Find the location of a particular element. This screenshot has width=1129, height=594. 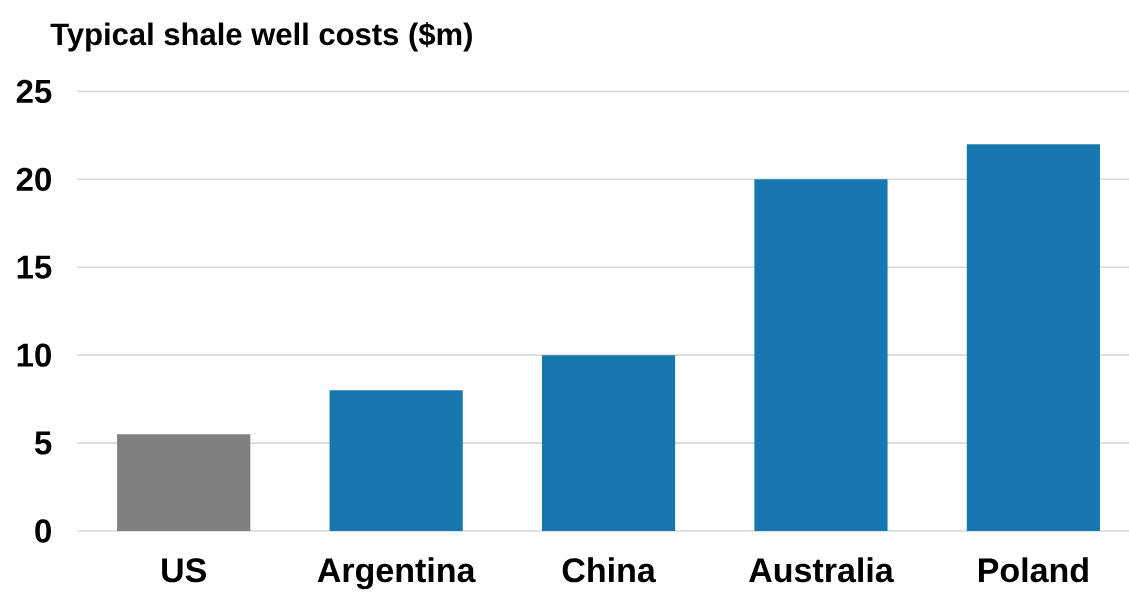

y-tick-label: 0 is located at coordinates (43, 531).